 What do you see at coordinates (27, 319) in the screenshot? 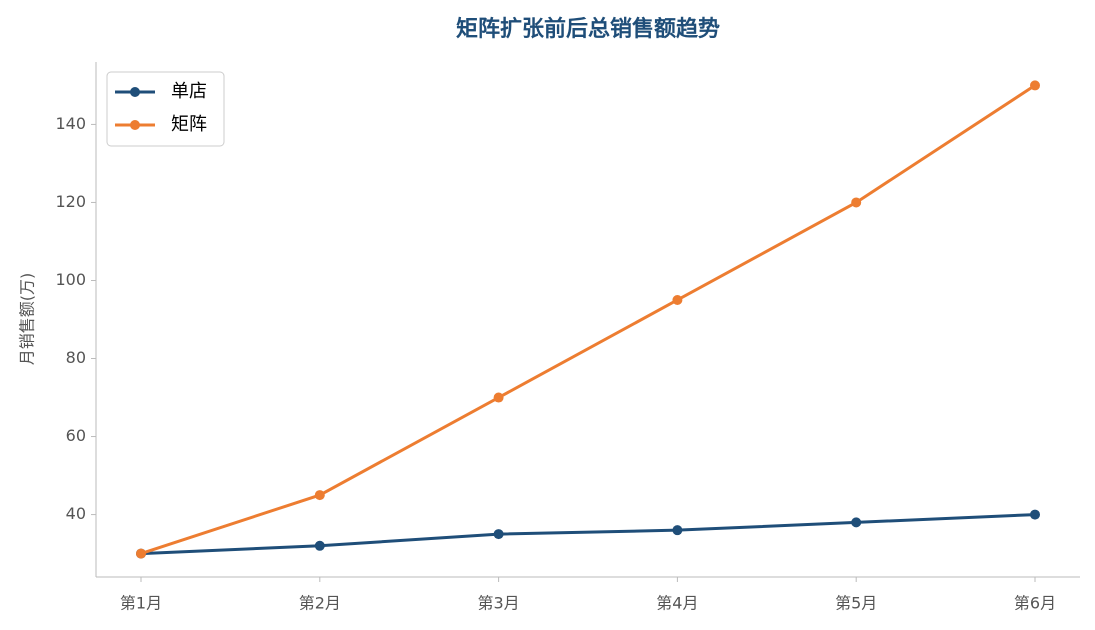
I see `y-axis-label: 月销售额(万)` at bounding box center [27, 319].